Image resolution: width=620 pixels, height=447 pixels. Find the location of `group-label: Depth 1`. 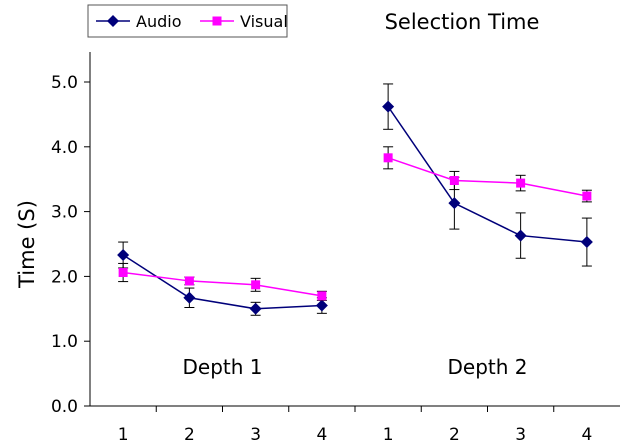

group-label: Depth 1 is located at coordinates (223, 367).